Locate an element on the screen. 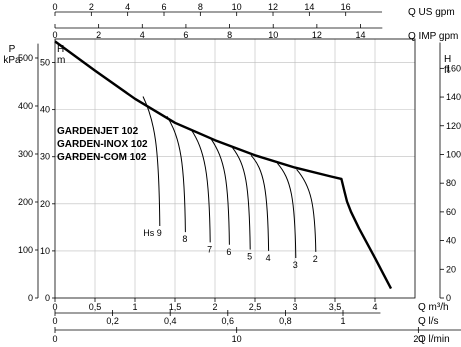 The height and width of the screenshot is (347, 461). tick-label-x-main: 3 is located at coordinates (294, 307).